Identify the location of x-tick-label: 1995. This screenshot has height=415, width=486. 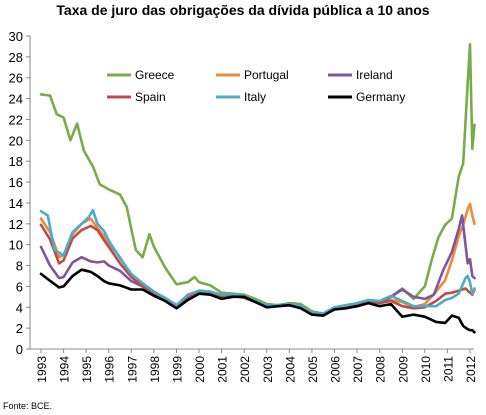
(87, 369).